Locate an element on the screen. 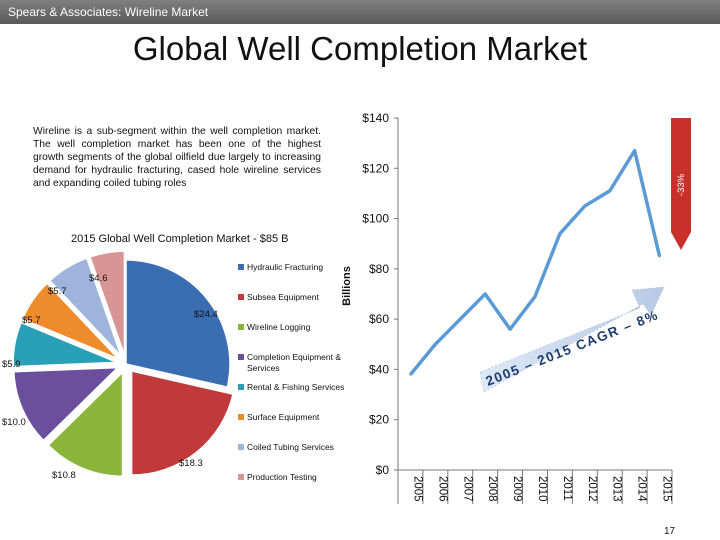  y-tick-label: $80 is located at coordinates (379, 269).